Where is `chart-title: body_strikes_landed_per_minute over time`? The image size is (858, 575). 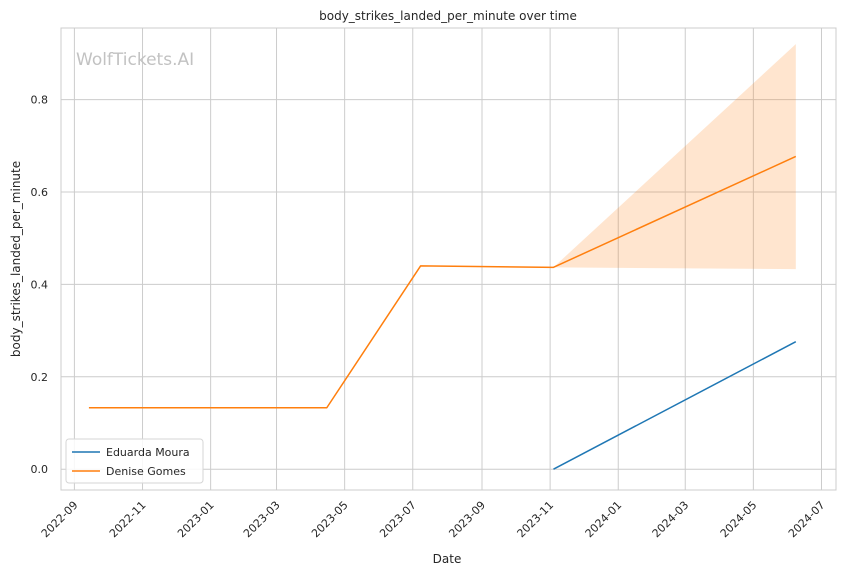 chart-title: body_strikes_landed_per_minute over time is located at coordinates (448, 16).